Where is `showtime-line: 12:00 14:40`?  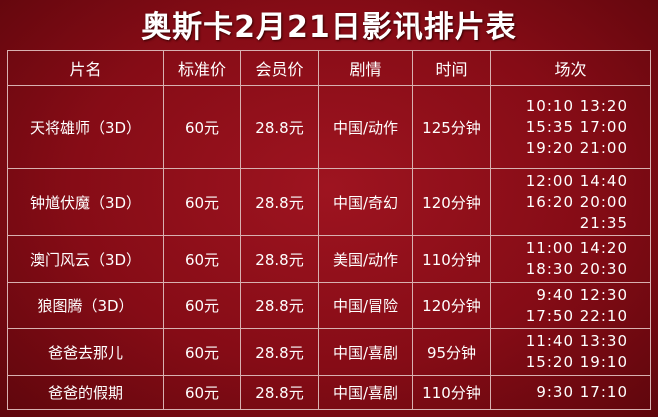
showtime-line: 12:00 14:40 is located at coordinates (576, 180).